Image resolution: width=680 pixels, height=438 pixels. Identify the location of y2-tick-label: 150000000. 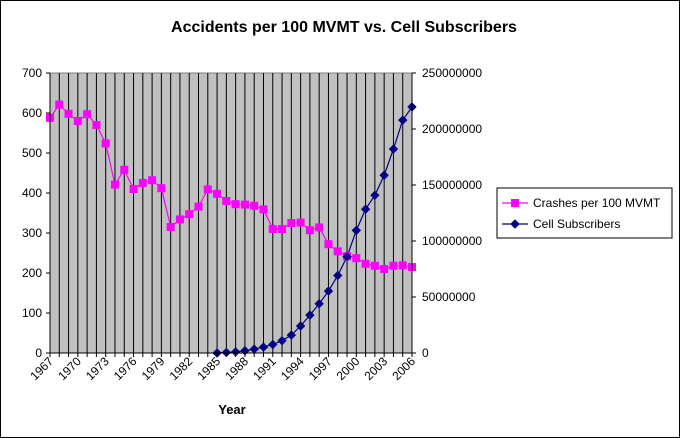
(452, 185).